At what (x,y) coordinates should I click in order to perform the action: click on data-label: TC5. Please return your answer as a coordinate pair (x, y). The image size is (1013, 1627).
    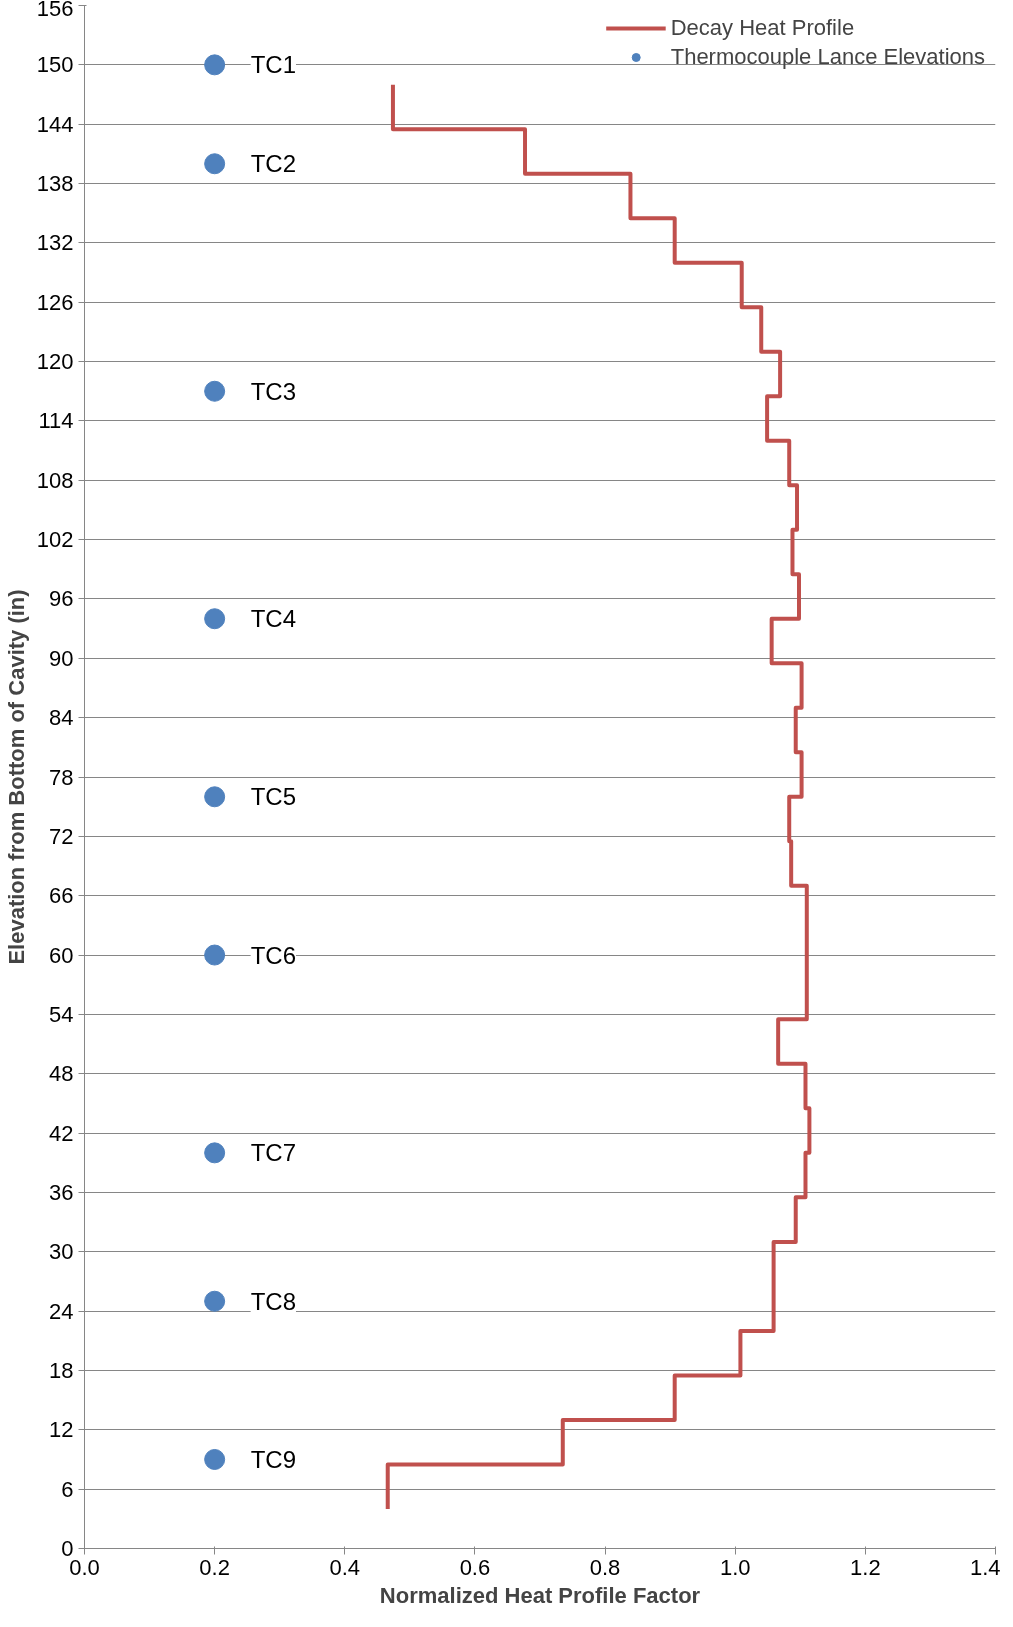
    Looking at the image, I should click on (273, 797).